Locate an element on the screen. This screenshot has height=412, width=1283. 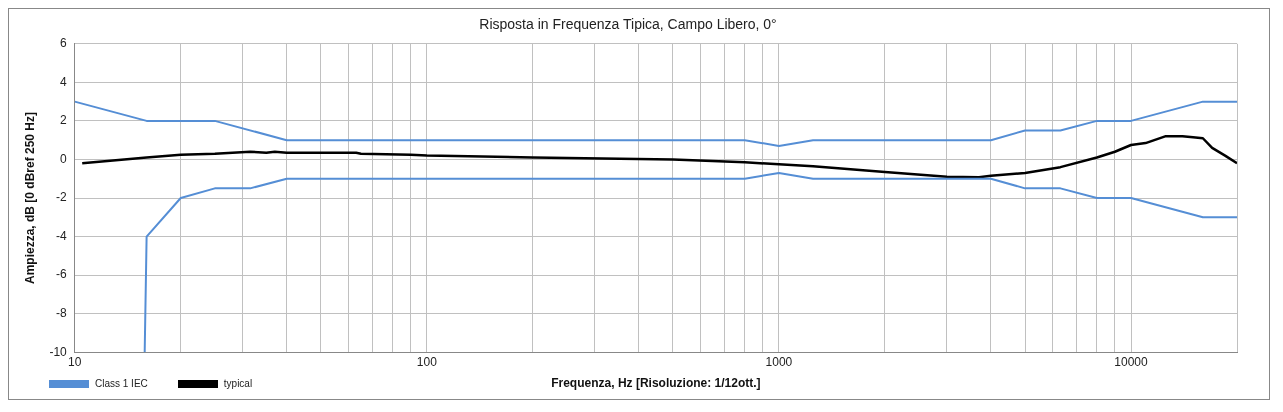
x-tick-label: 10 is located at coordinates (75, 361).